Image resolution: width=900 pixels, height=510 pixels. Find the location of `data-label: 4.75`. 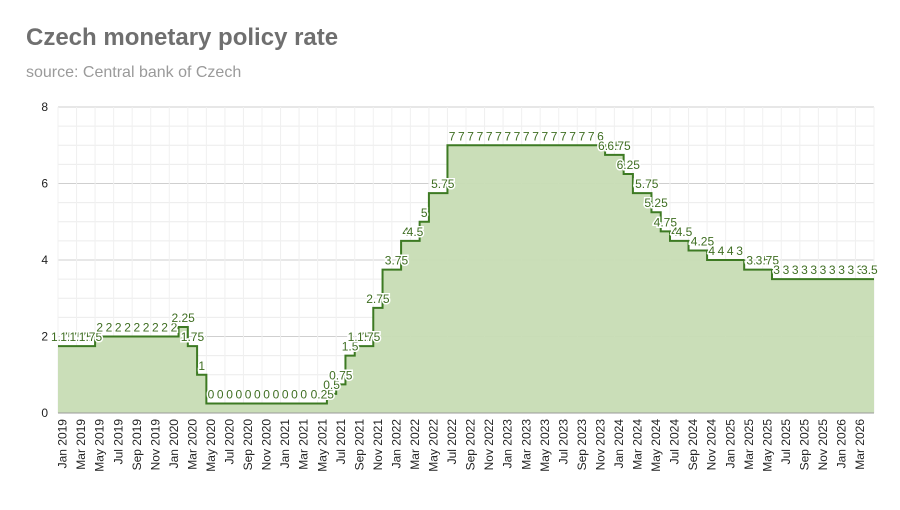

data-label: 4.75 is located at coordinates (666, 222).